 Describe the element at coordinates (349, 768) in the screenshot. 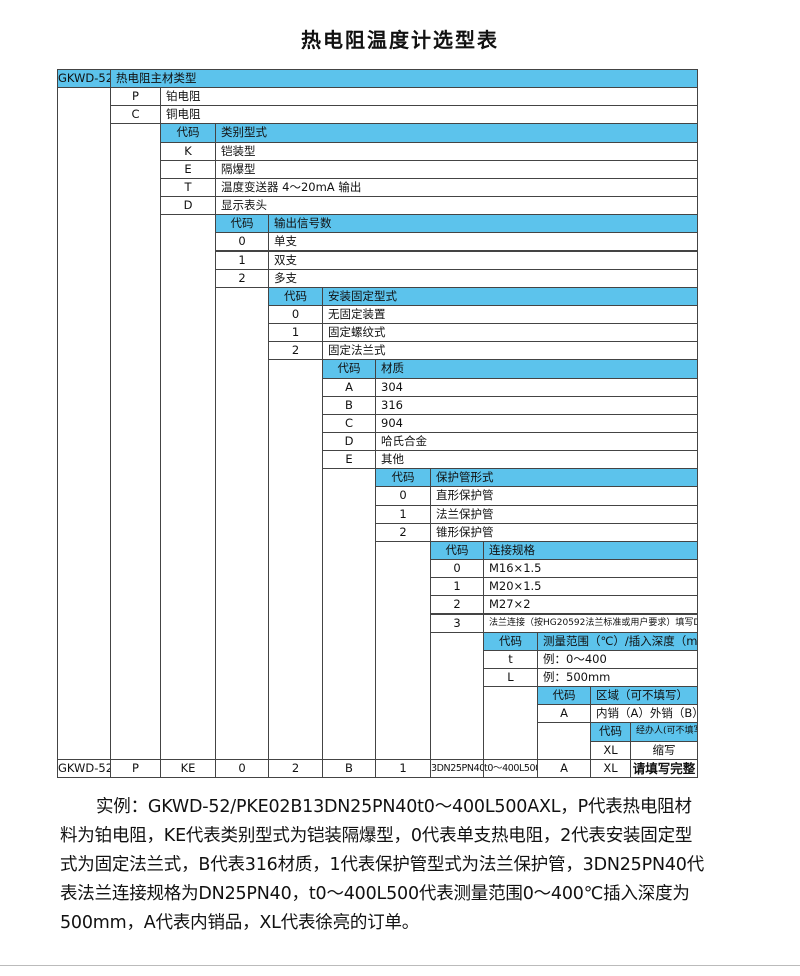

I see `example-row-cell: B` at that location.